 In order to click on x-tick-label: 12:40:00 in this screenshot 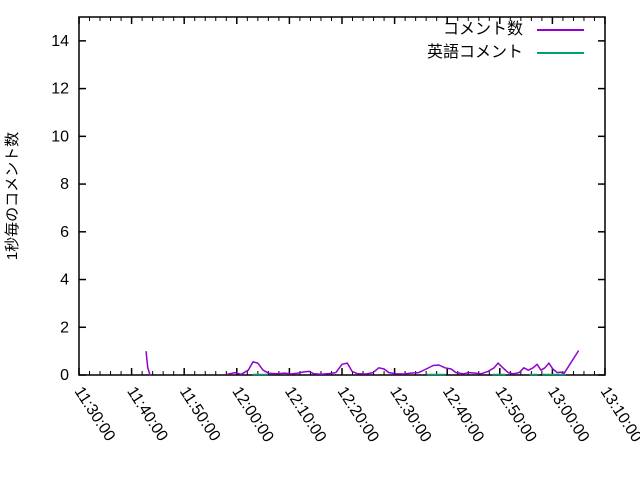, I will do `click(463, 415)`.